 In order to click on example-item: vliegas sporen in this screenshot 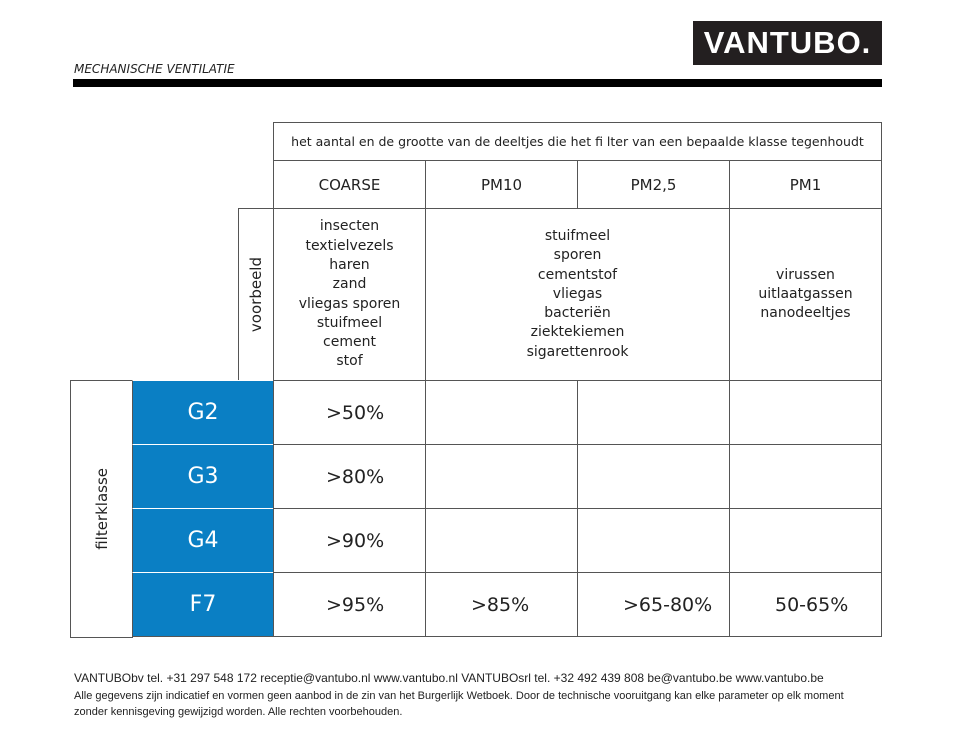, I will do `click(349, 303)`.